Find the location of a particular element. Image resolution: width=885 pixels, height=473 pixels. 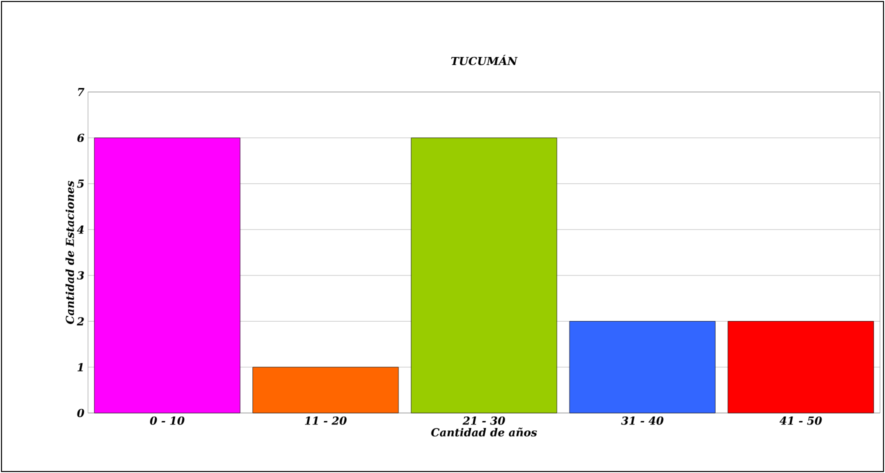

chart-title: TUCUMÁN is located at coordinates (484, 60).